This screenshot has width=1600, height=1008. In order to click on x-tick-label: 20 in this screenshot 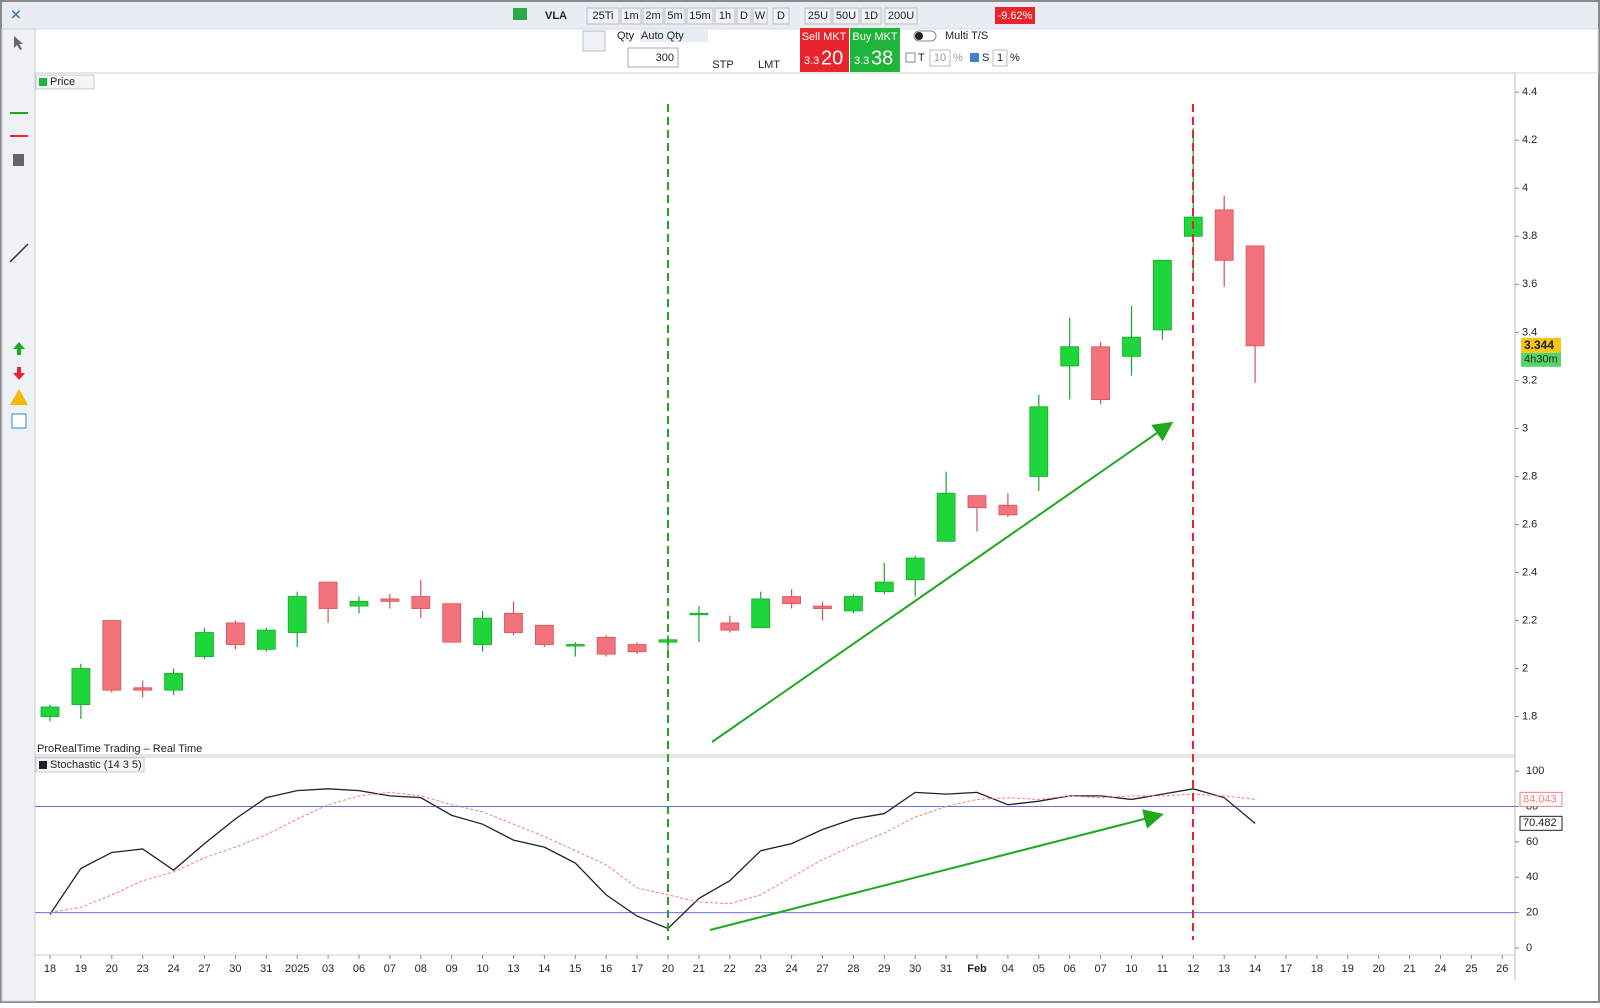, I will do `click(1379, 969)`.